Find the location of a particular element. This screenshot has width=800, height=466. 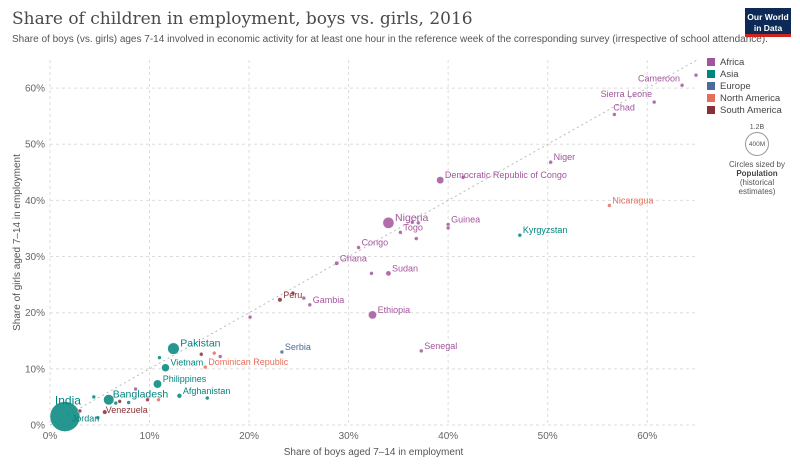

legend-item-europe: Europe is located at coordinates (744, 86).